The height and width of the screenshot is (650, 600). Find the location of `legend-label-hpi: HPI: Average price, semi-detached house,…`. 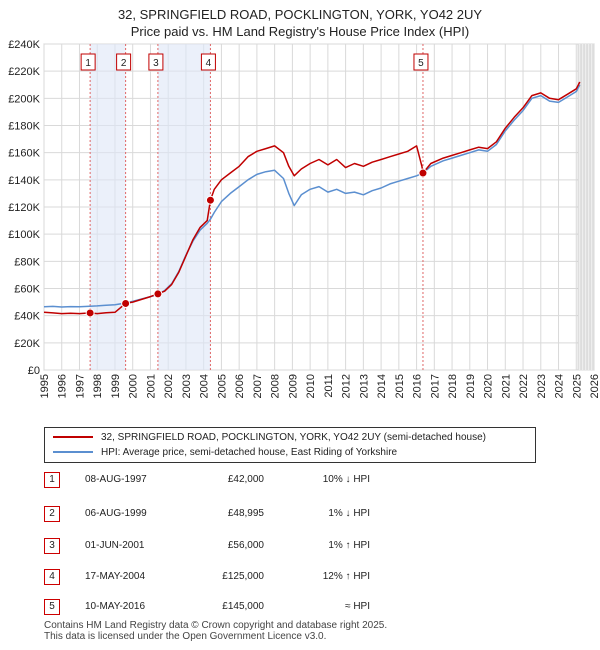

legend-label-hpi: HPI: Average price, semi-detached house,… is located at coordinates (249, 452).